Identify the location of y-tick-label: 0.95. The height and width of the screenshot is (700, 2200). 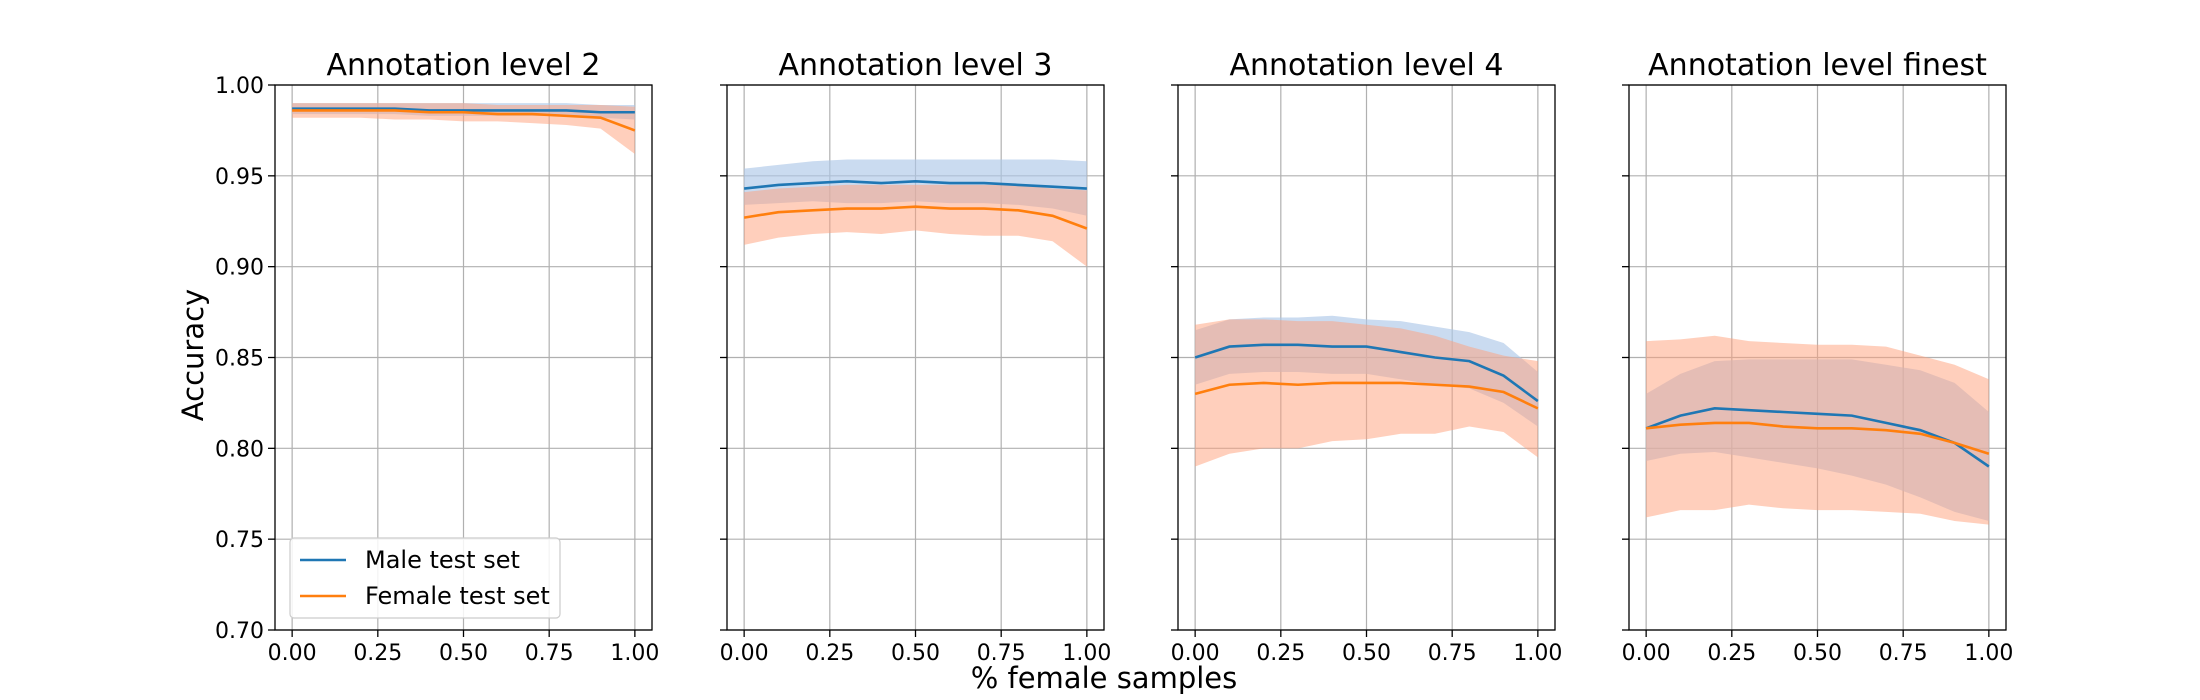
(239, 177).